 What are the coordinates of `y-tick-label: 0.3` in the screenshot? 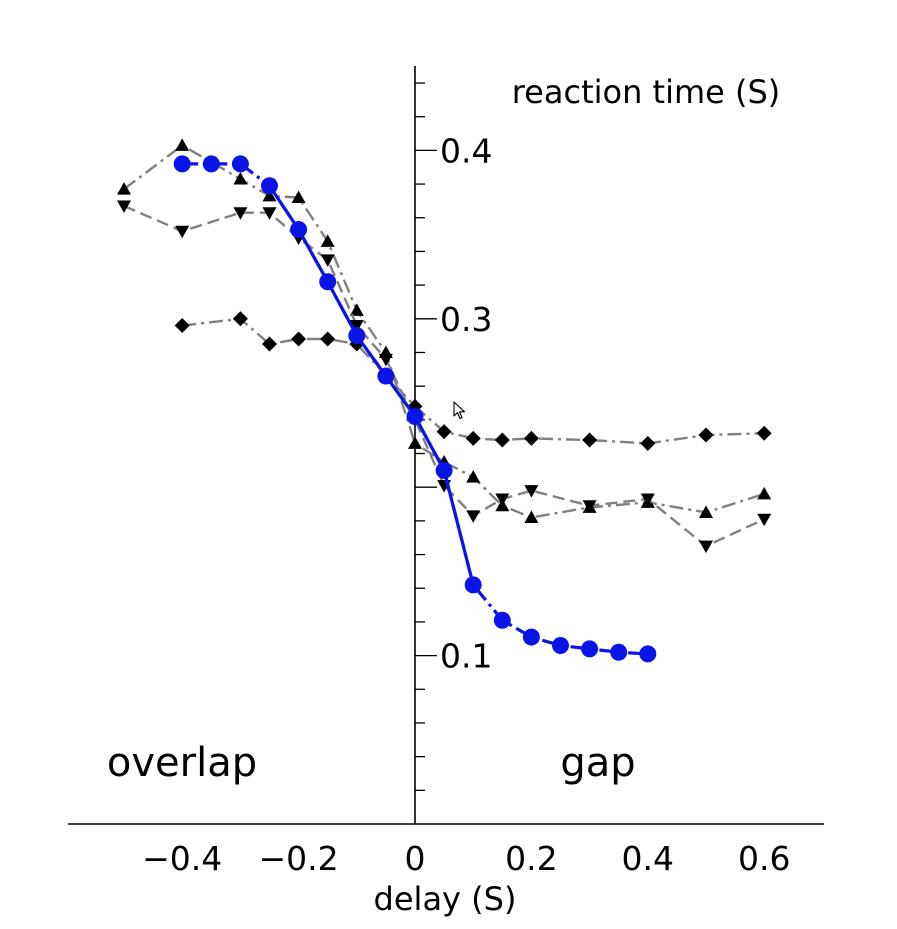 It's located at (466, 319).